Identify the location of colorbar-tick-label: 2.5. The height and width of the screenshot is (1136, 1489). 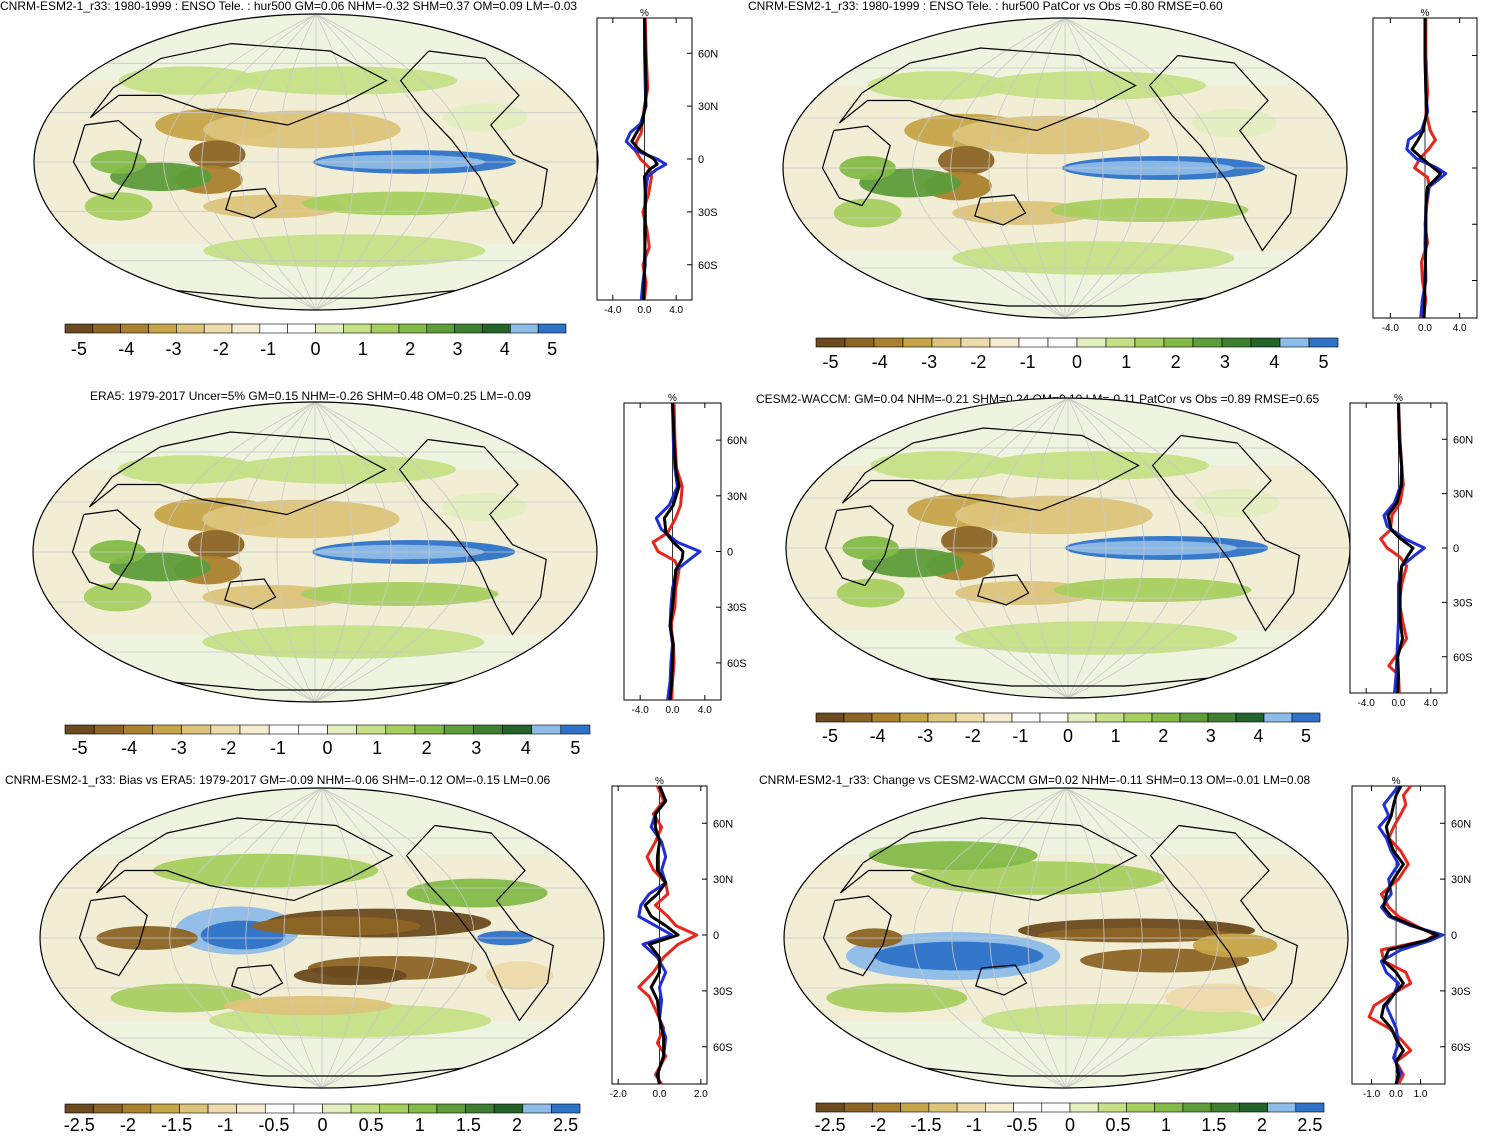
(565, 1125).